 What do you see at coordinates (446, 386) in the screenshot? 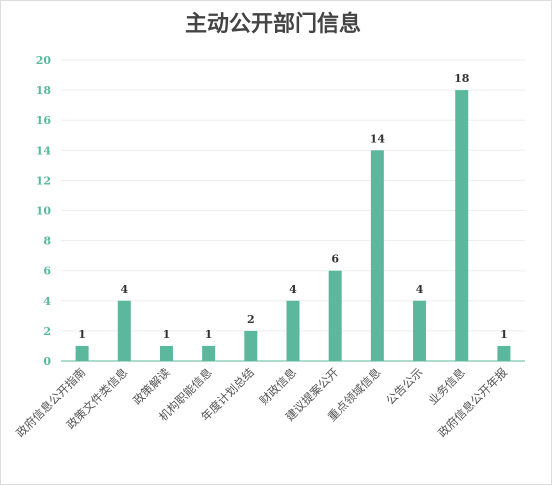
I see `x-tick-label: 业务信息` at bounding box center [446, 386].